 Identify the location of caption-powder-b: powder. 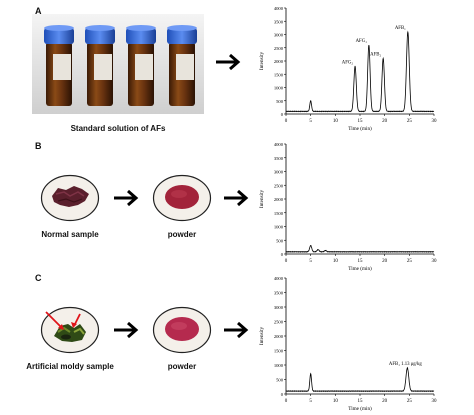
(182, 234).